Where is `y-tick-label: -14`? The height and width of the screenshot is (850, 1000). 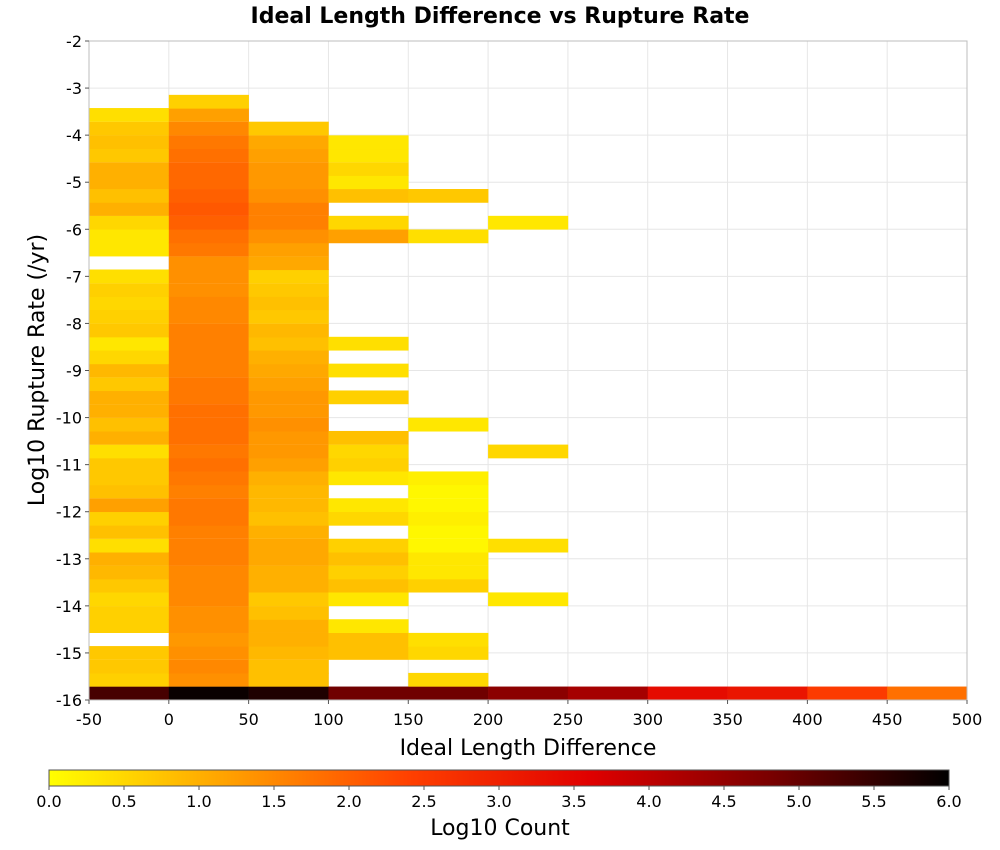 y-tick-label: -14 is located at coordinates (69, 606).